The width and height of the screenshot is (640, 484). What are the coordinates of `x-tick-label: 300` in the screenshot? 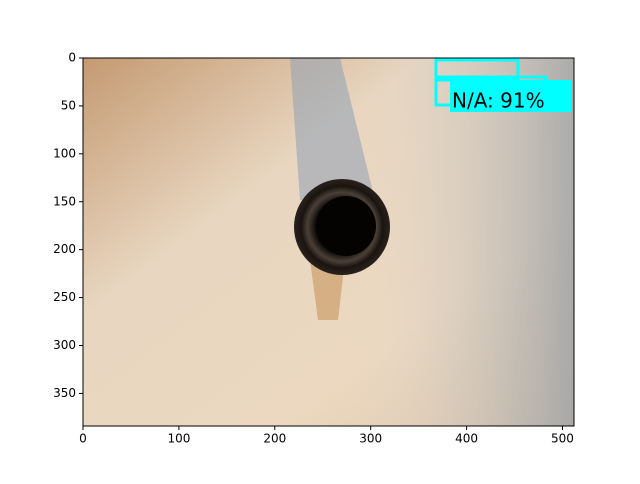 It's located at (370, 439).